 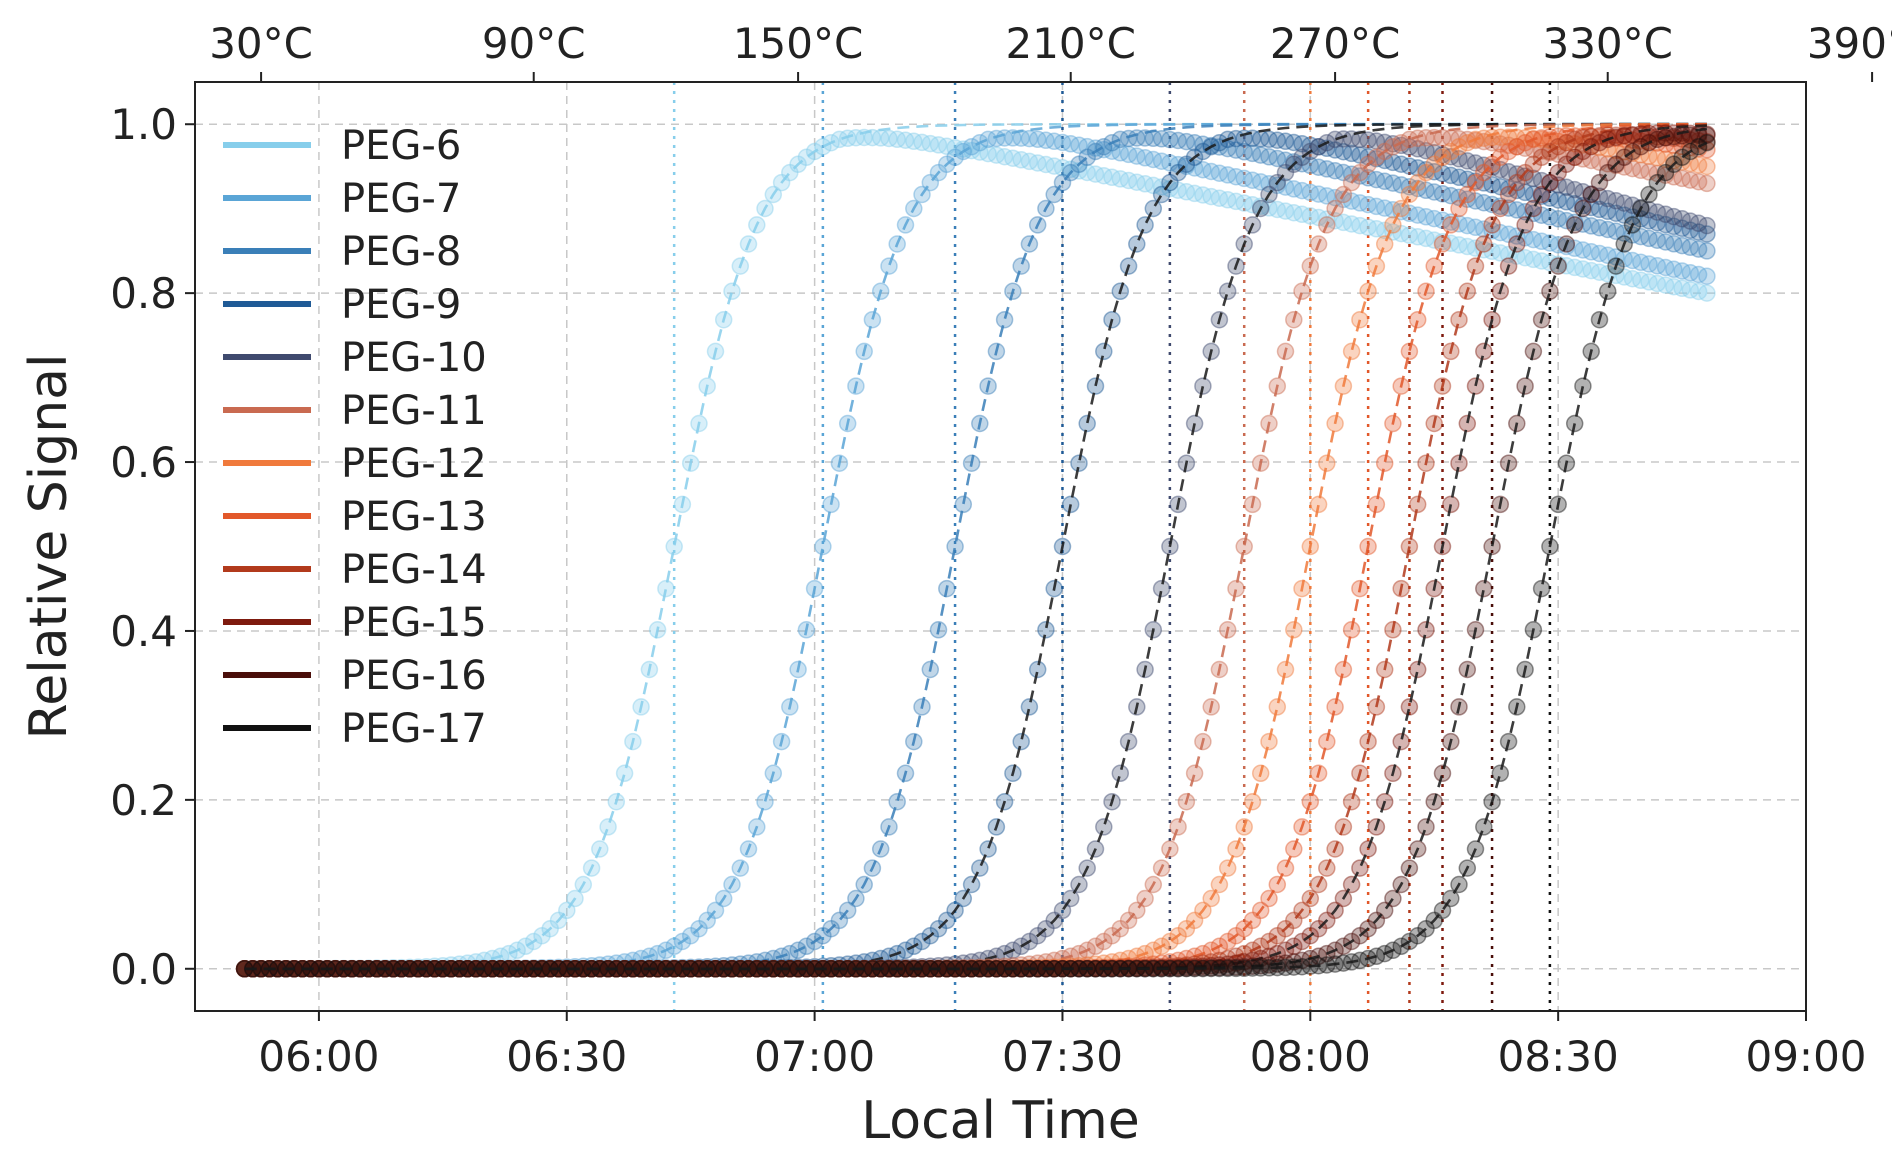 I want to click on legend-item: PEG-11, so click(x=355, y=411).